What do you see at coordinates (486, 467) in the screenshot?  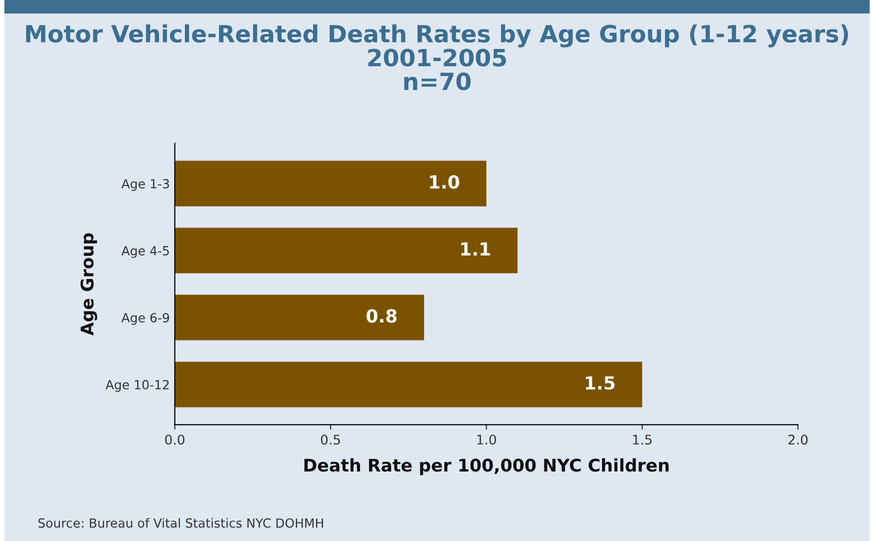 I see `x-axis-title: Death Rate per 100,000 NYC Children` at bounding box center [486, 467].